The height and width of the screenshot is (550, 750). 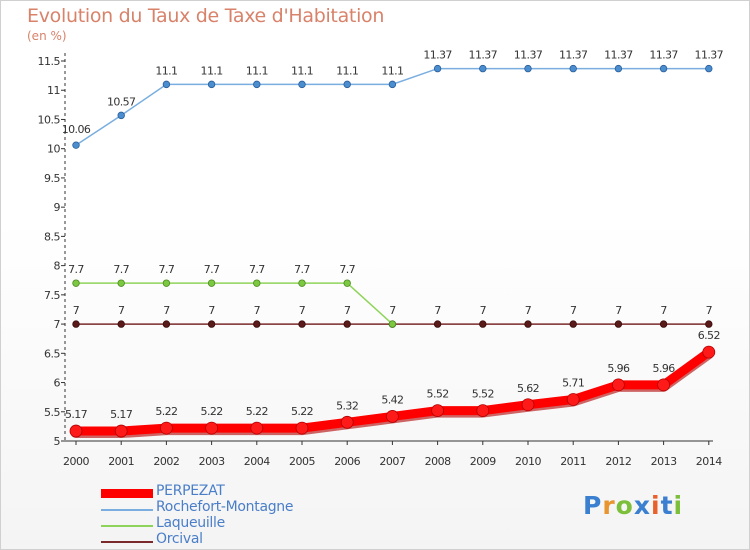 What do you see at coordinates (261, 492) in the screenshot?
I see `legend-item: PERPEZAT` at bounding box center [261, 492].